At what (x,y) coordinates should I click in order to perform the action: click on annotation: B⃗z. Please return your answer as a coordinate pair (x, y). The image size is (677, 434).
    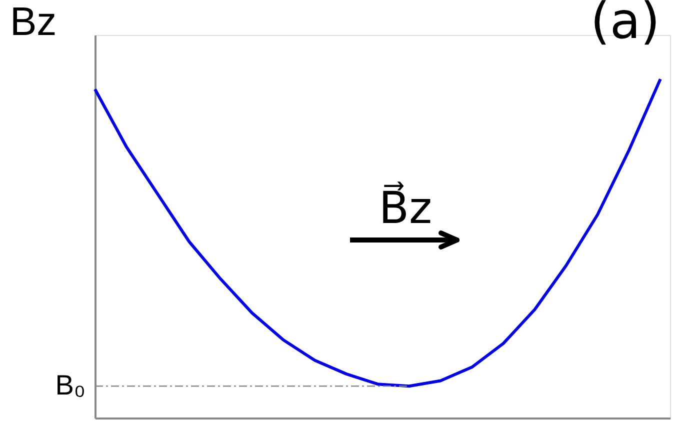
    Looking at the image, I should click on (405, 207).